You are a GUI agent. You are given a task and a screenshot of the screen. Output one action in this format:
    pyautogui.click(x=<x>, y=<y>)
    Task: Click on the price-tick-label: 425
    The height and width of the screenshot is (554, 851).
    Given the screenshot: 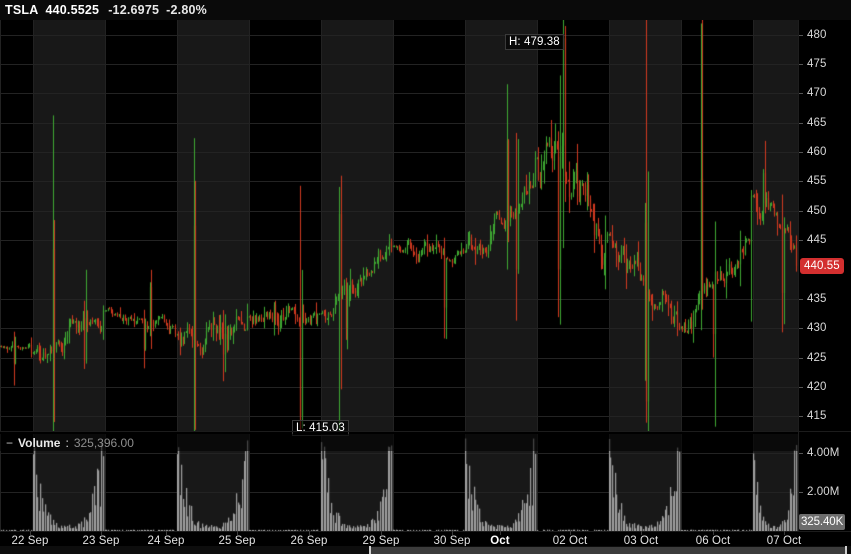 What is the action you would take?
    pyautogui.click(x=817, y=357)
    